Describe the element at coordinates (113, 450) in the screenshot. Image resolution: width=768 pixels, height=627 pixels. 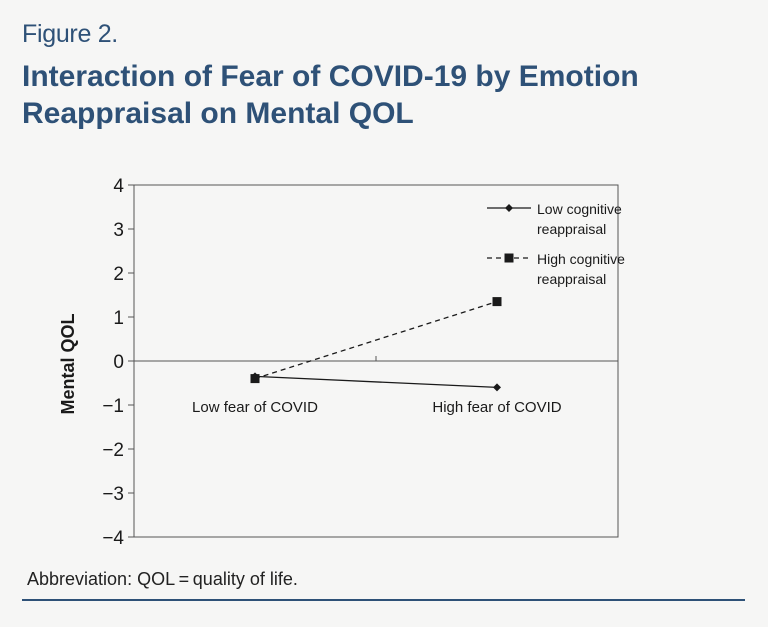
I see `y-tick-label: −2` at that location.